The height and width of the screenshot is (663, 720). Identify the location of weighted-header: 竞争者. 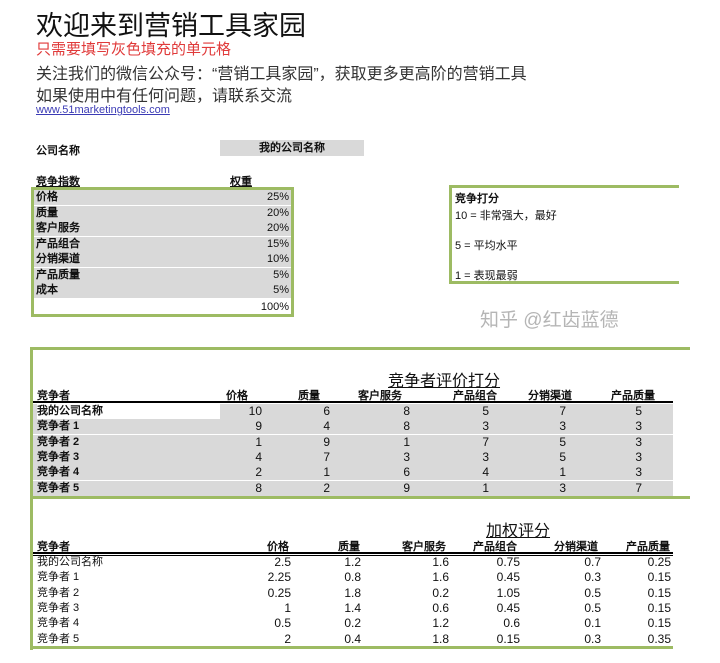
(53, 547).